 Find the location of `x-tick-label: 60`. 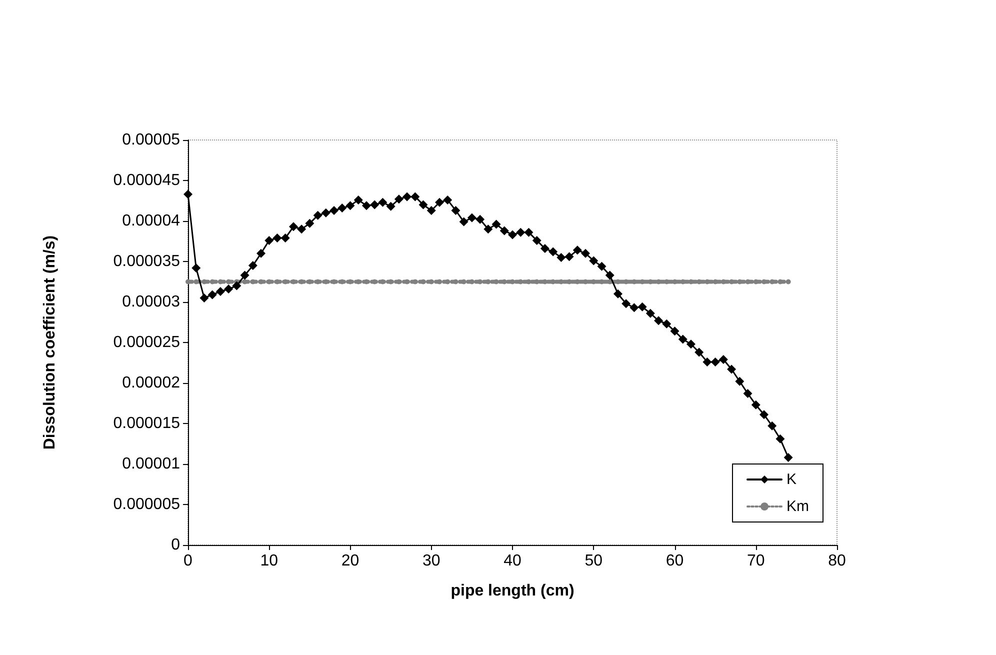

x-tick-label: 60 is located at coordinates (675, 561).